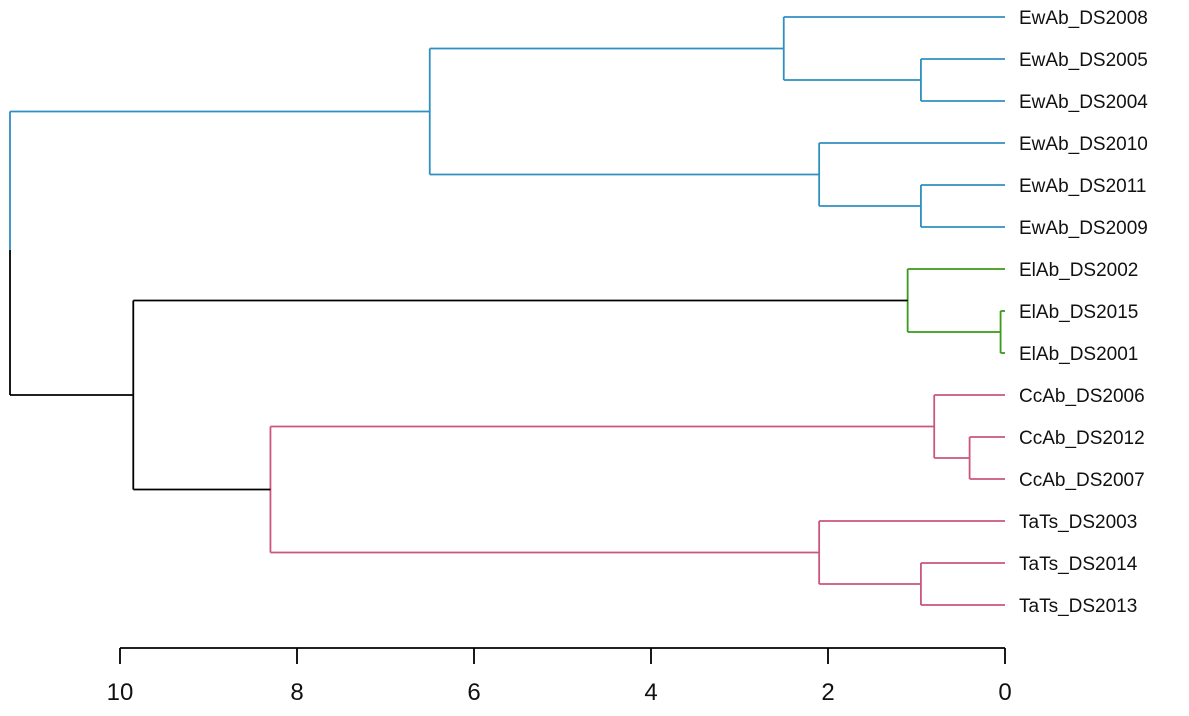  Describe the element at coordinates (1082, 480) in the screenshot. I see `leaf-label: CcAb_DS2007` at that location.